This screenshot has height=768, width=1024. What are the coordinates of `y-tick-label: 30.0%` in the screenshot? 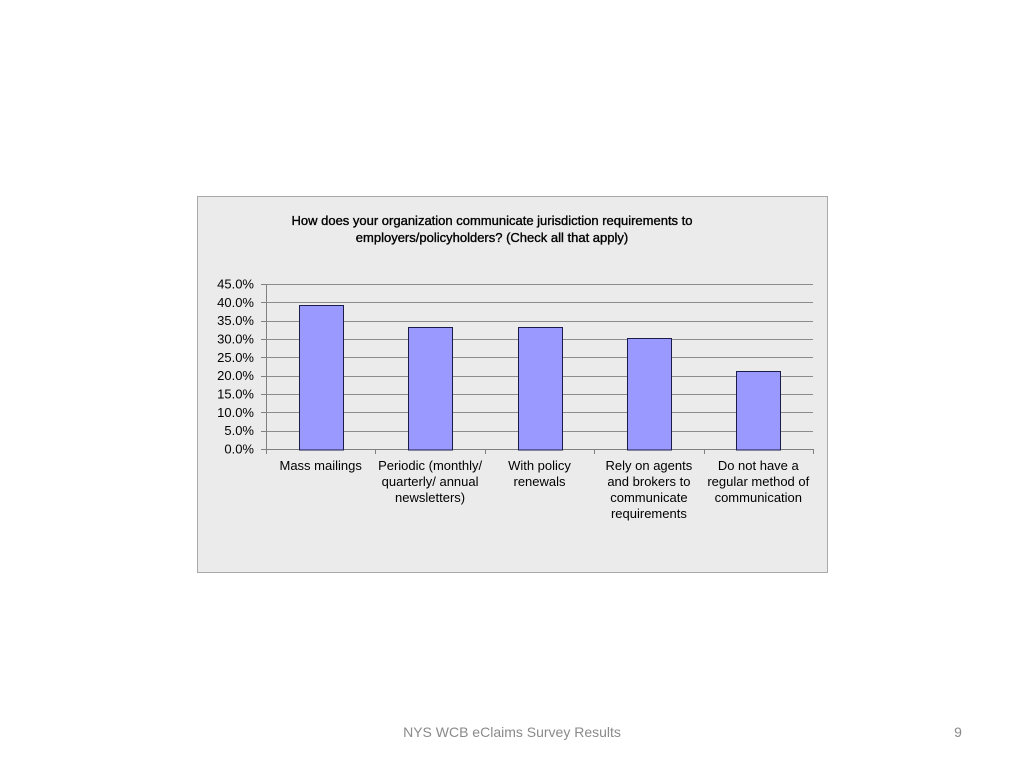 It's located at (235, 339).